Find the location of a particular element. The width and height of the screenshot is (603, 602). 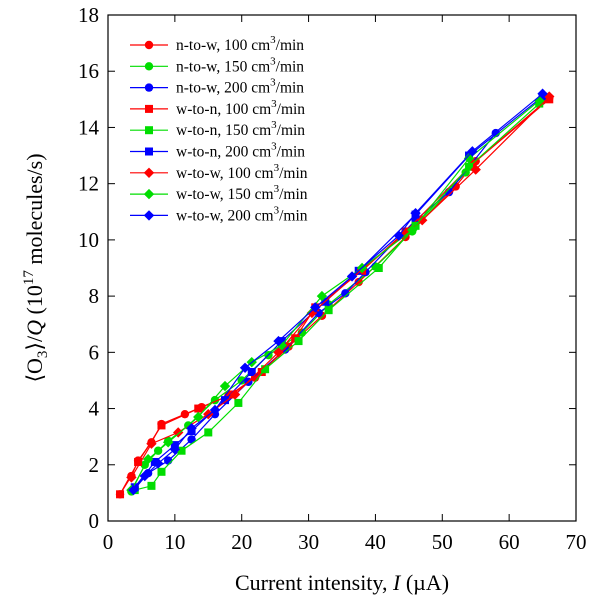

y-tick-label: 16 is located at coordinates (88, 71).